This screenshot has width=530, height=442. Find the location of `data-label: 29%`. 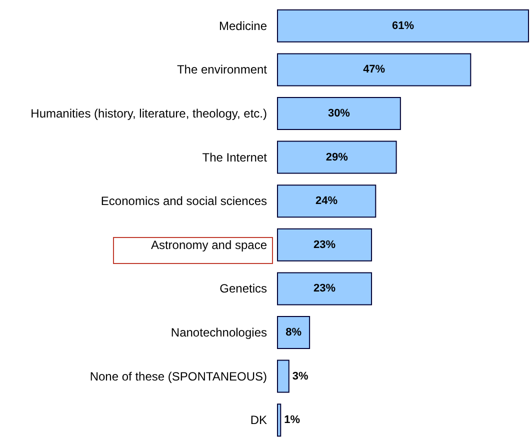

data-label: 29% is located at coordinates (337, 157).